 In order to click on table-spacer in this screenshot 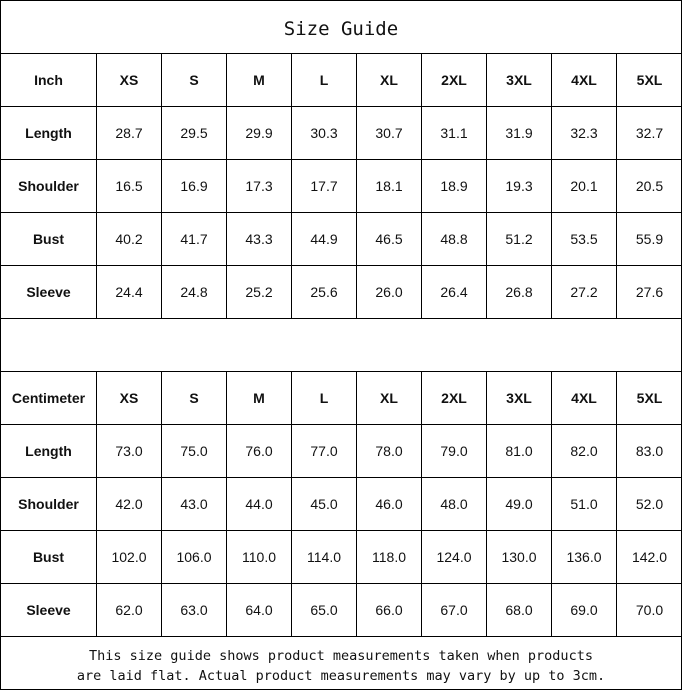, I will do `click(341, 345)`.